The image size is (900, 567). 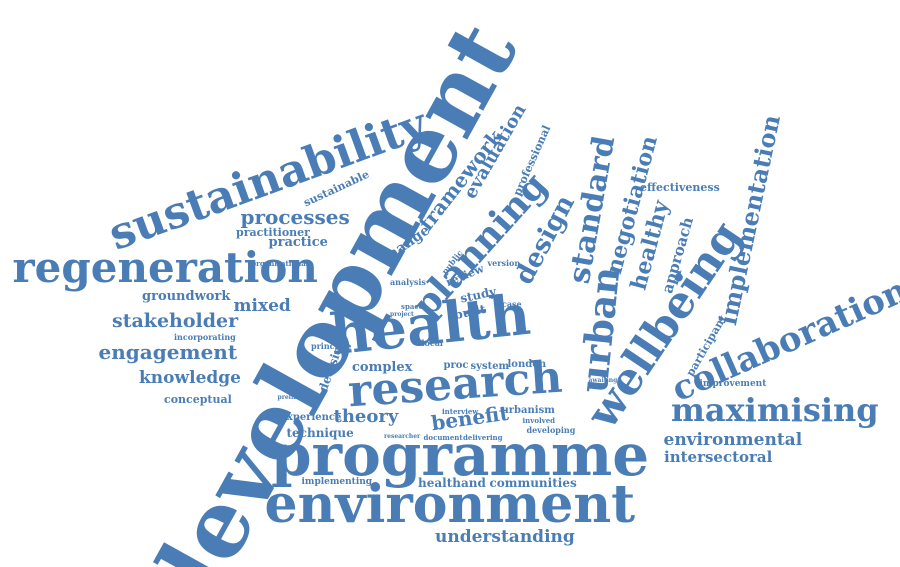 I want to click on cloud-word-groundwork: groundwork, so click(x=186, y=296).